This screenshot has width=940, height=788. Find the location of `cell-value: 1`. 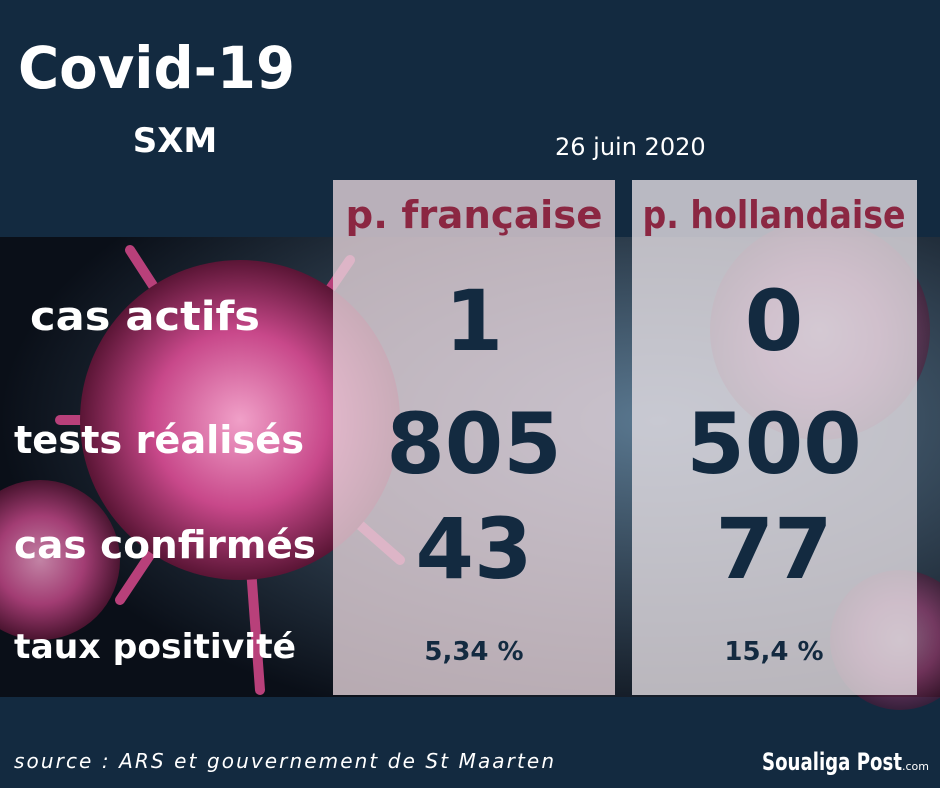

cell-value: 1 is located at coordinates (474, 321).